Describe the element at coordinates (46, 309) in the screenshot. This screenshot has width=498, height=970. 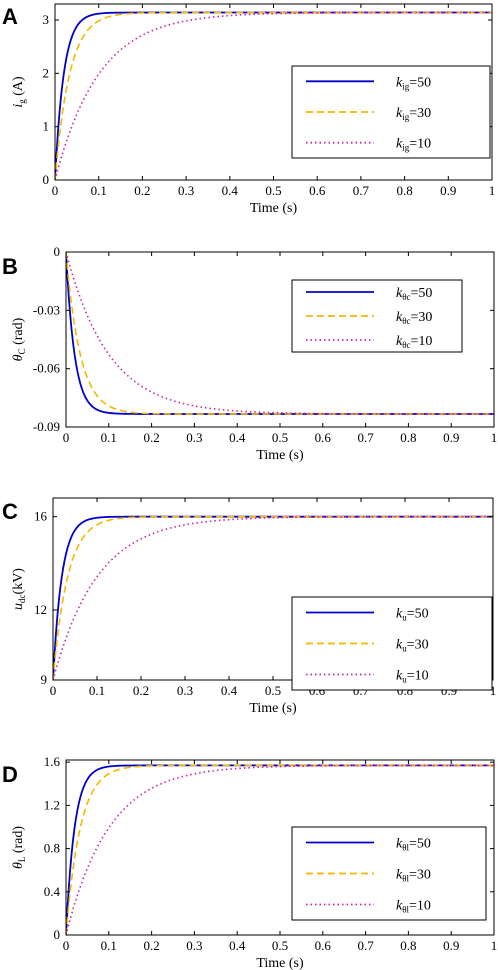
I see `y-tick-label: -0.03` at that location.